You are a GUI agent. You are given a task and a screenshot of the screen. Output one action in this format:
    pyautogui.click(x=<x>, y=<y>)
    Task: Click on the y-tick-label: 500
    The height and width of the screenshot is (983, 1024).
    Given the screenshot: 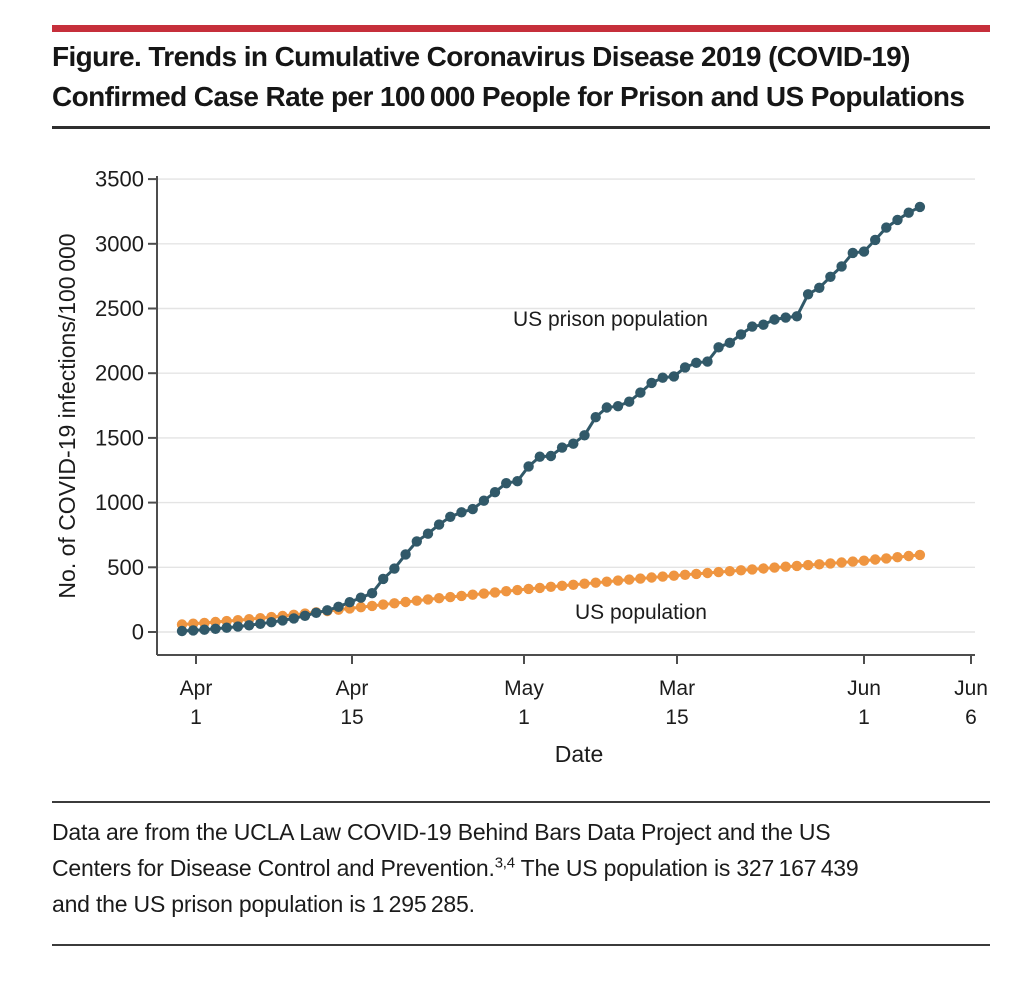 What is the action you would take?
    pyautogui.click(x=125, y=567)
    